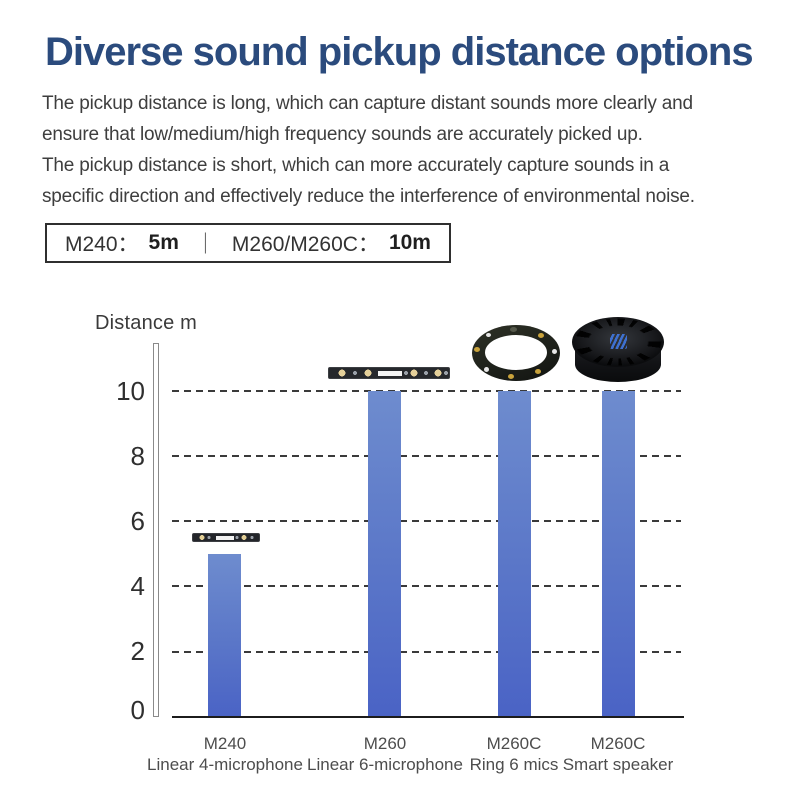  I want to click on pickup-distance-spec-box: M240： 5m ｜ M260/M260C： 10m, so click(248, 243).